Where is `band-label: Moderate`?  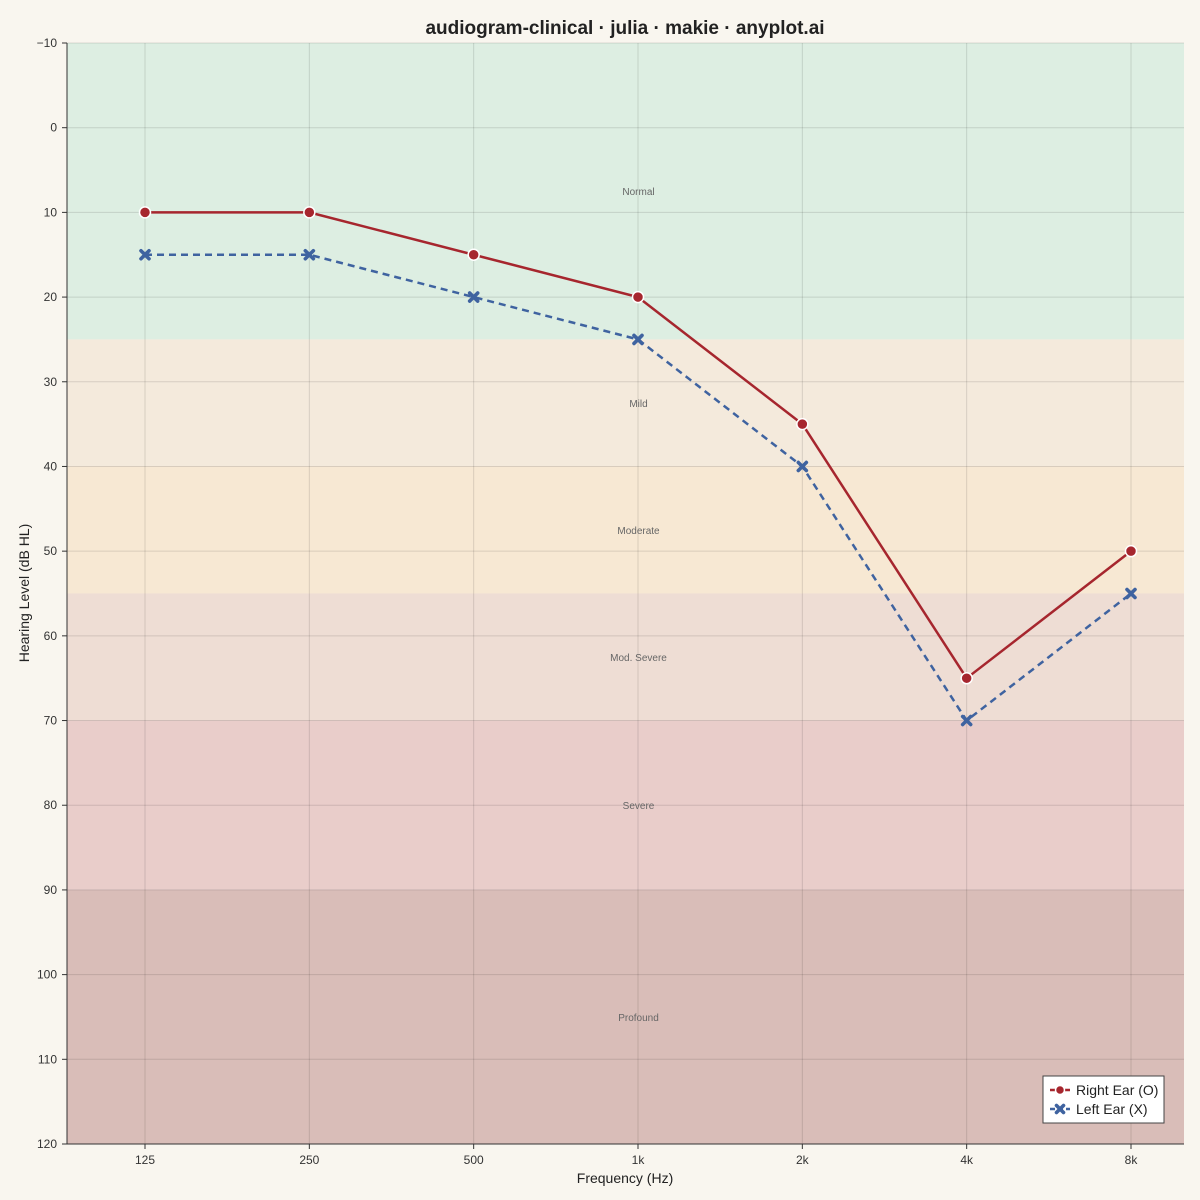
band-label: Moderate is located at coordinates (638, 531).